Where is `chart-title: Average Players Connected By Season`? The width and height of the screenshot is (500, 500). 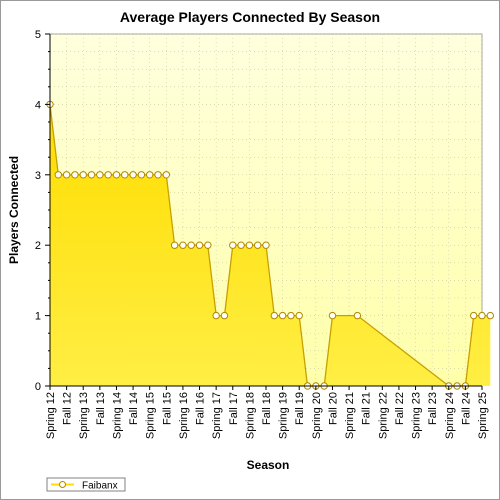 chart-title: Average Players Connected By Season is located at coordinates (250, 17).